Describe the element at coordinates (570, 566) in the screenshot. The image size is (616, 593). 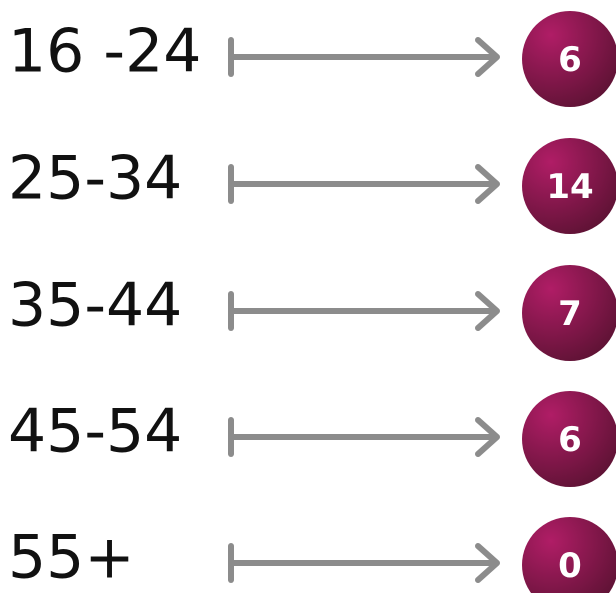
I see `count: 0` at that location.